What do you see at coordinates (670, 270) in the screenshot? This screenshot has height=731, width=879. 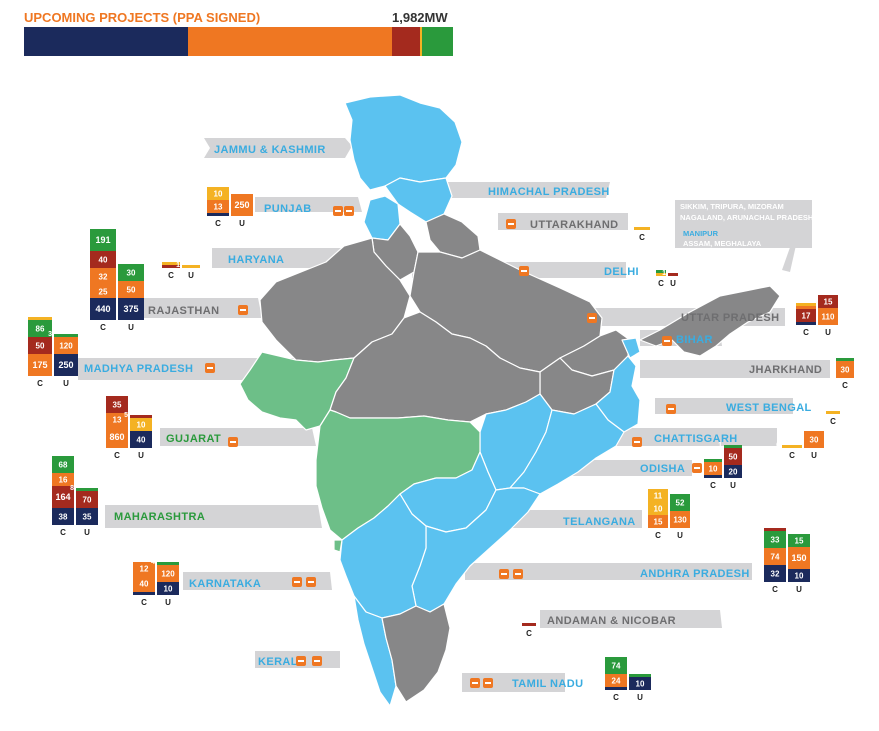 I see `stack-delhi-c-val-1: 2` at bounding box center [670, 270].